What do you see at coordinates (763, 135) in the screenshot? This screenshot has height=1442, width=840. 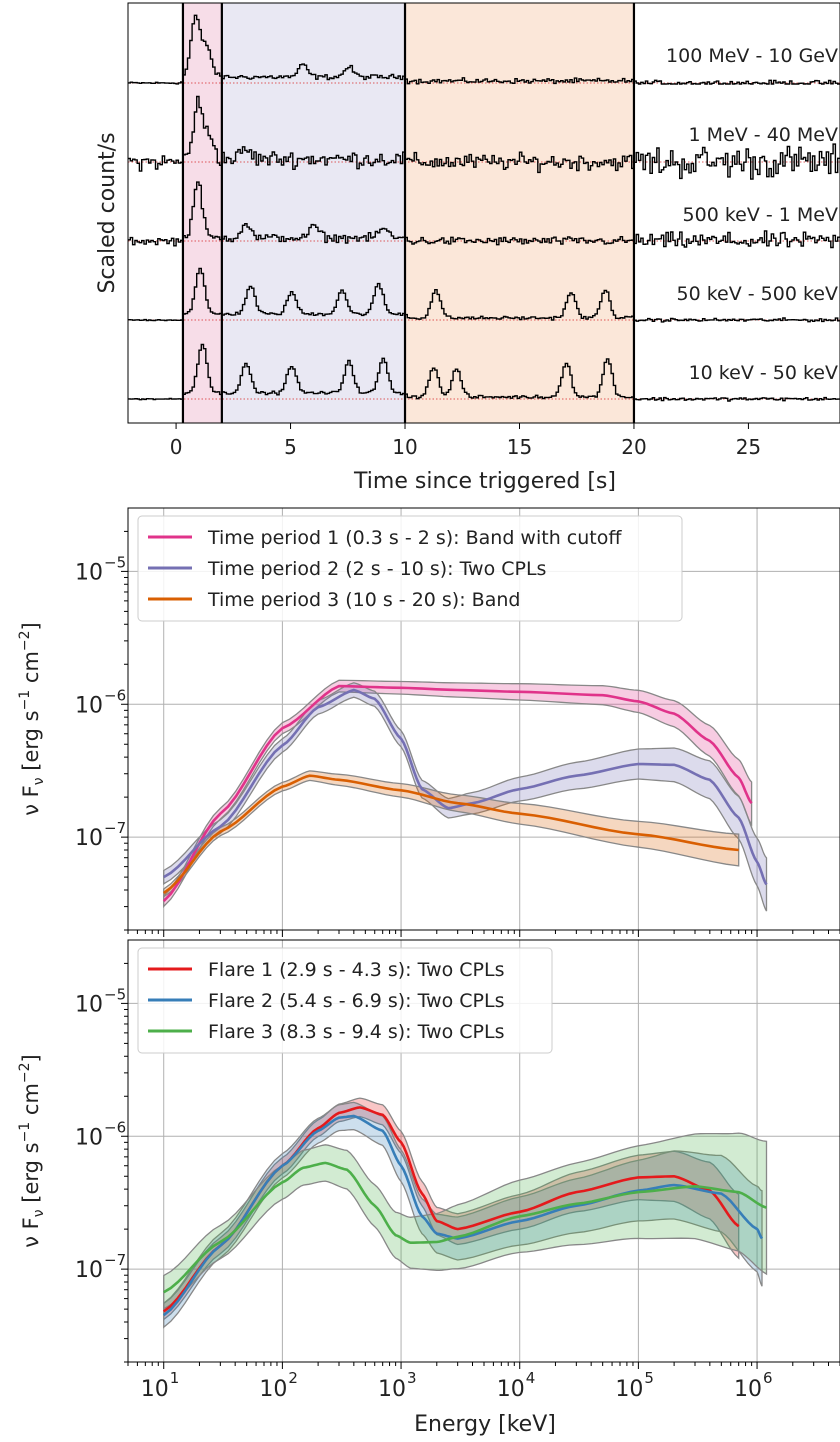 I see `energy-band-label-2: 1 MeV - 40 MeV` at bounding box center [763, 135].